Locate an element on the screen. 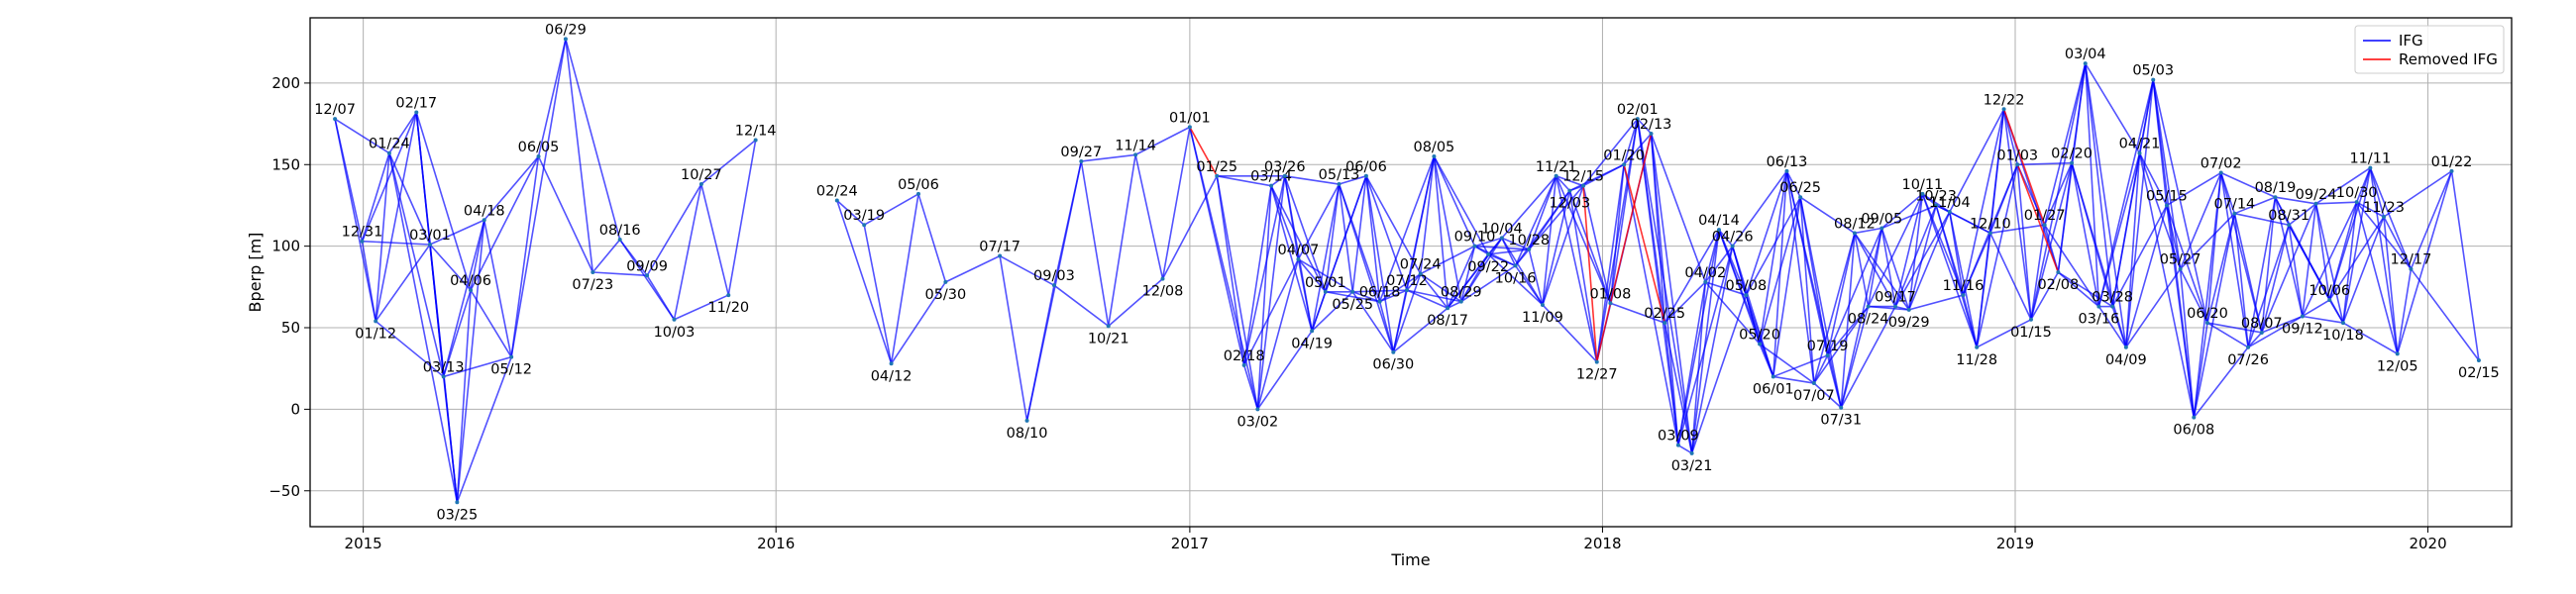  date-label: 11/28 is located at coordinates (1976, 360).